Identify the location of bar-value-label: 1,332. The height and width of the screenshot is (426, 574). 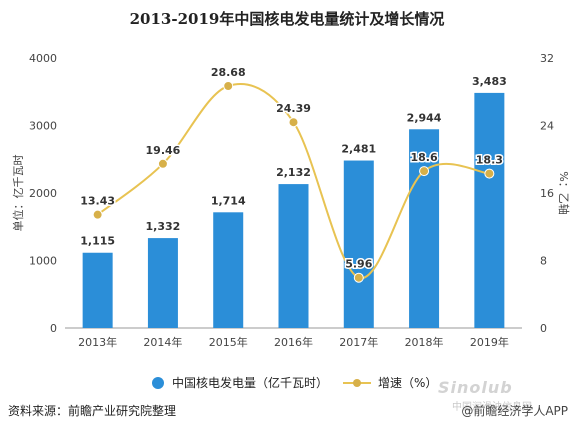
(163, 226).